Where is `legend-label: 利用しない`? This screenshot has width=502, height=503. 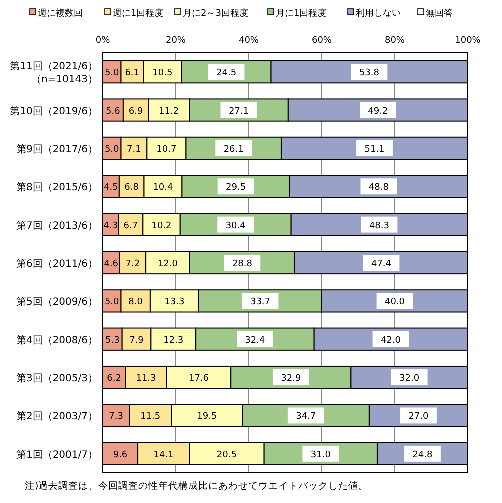
legend-label: 利用しない is located at coordinates (378, 13).